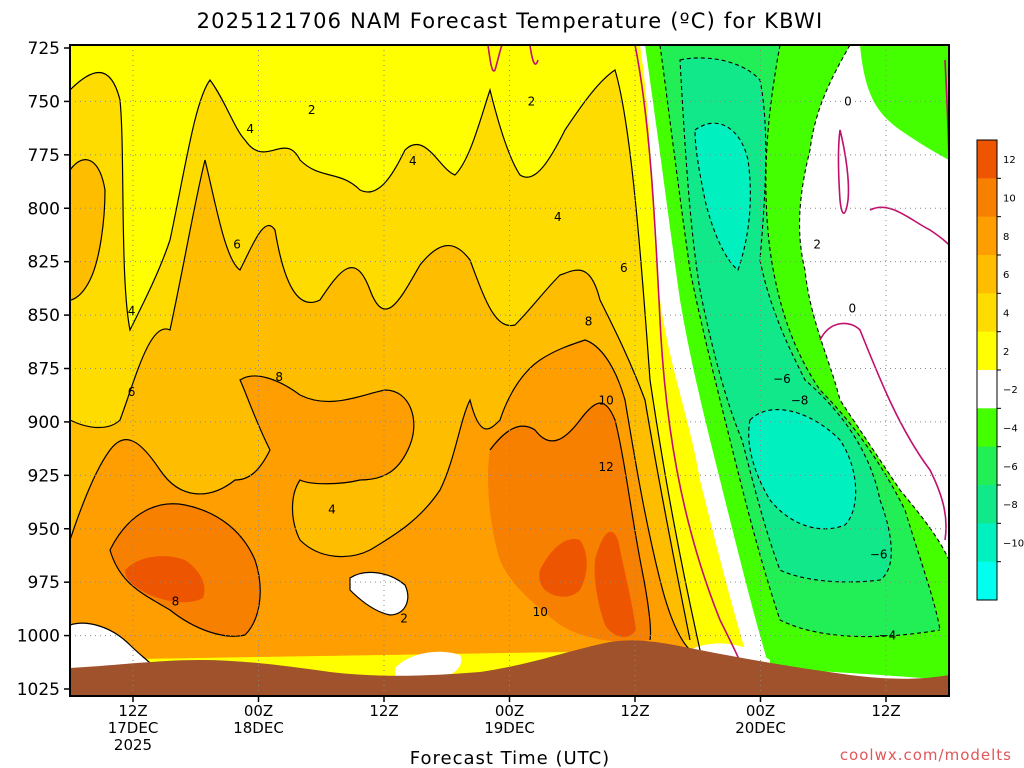  I want to click on x-tick-label: 20DEC, so click(760, 728).